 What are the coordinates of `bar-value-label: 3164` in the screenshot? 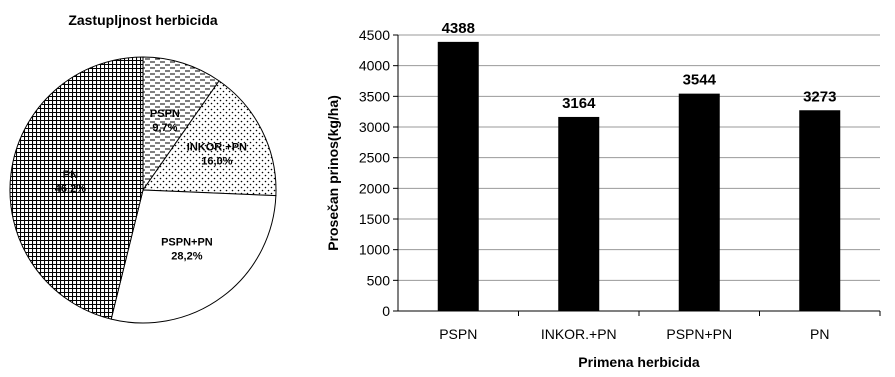 It's located at (579, 103).